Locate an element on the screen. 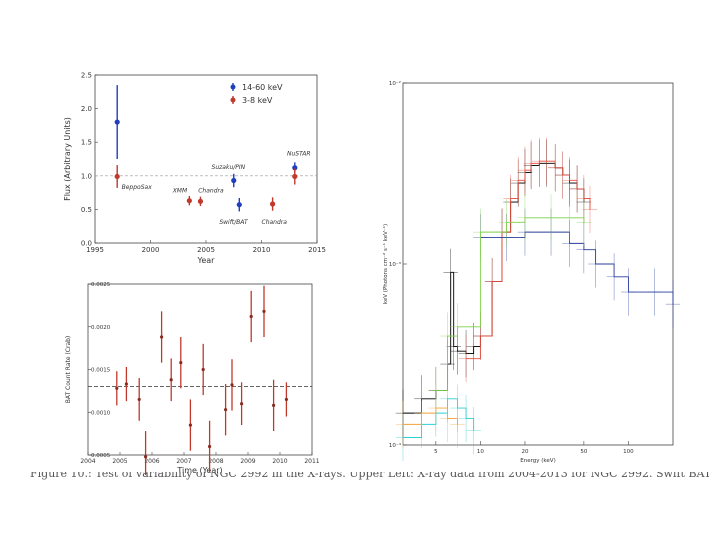  instrument-annotation: Suzaku/PIN is located at coordinates (229, 167).